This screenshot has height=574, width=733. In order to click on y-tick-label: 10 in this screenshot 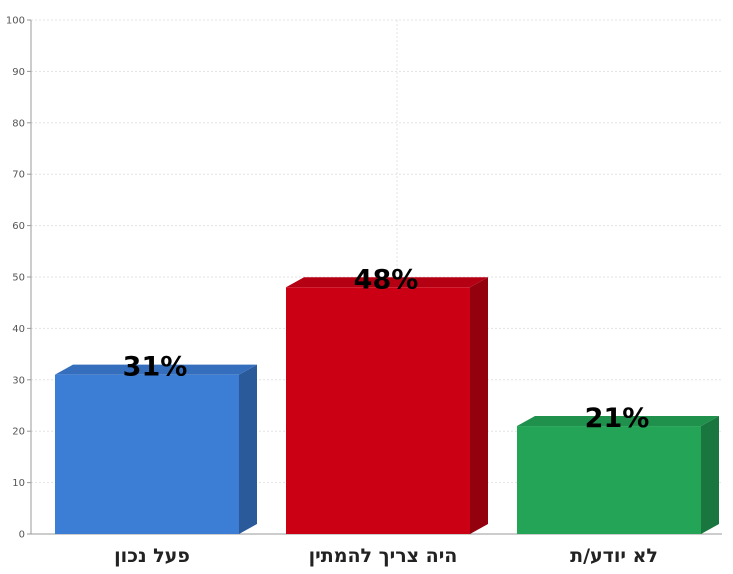, I will do `click(18, 483)`.